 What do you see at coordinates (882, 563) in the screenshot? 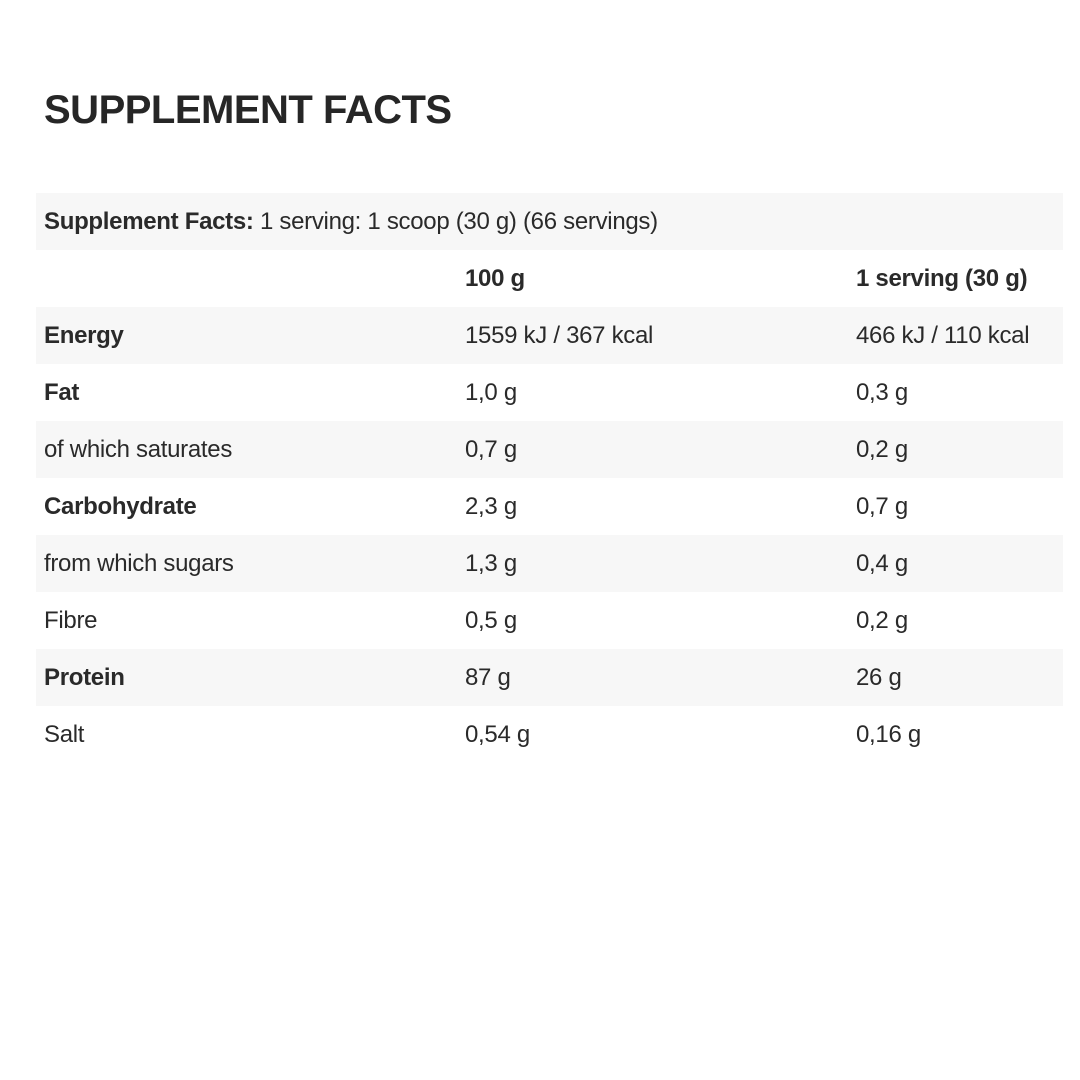
I see `value-serving: 0,4 g` at bounding box center [882, 563].